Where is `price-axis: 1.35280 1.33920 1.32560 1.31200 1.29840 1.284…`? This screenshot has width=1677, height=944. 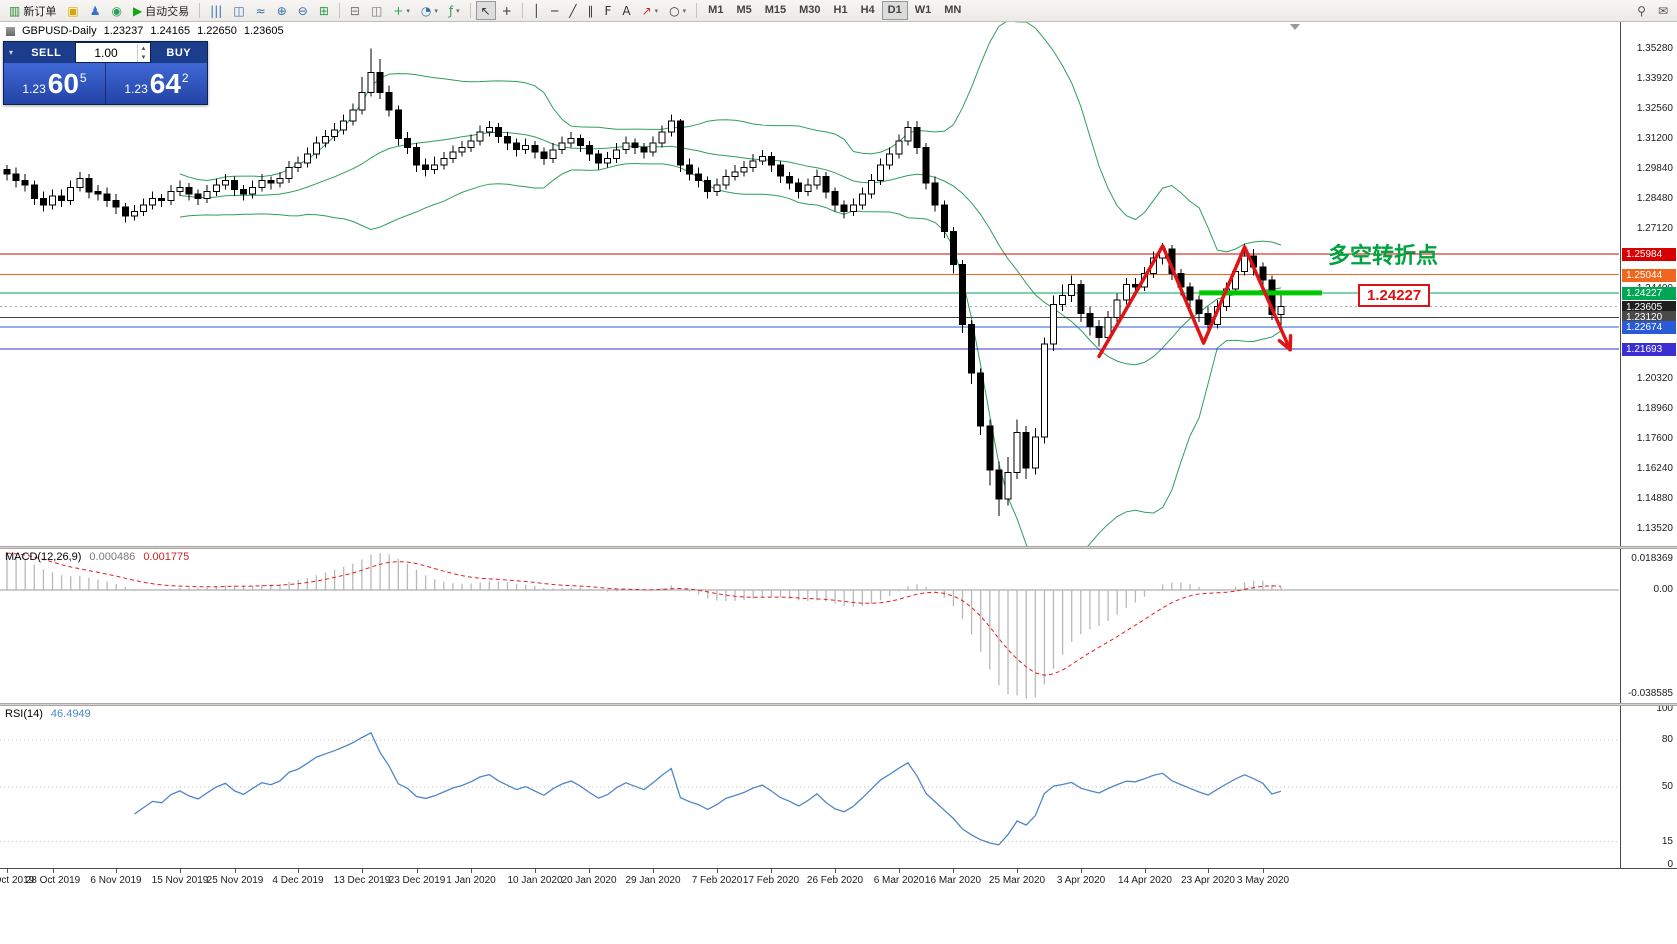 price-axis: 1.35280 1.33920 1.32560 1.31200 1.29840 1.284… is located at coordinates (1648, 284).